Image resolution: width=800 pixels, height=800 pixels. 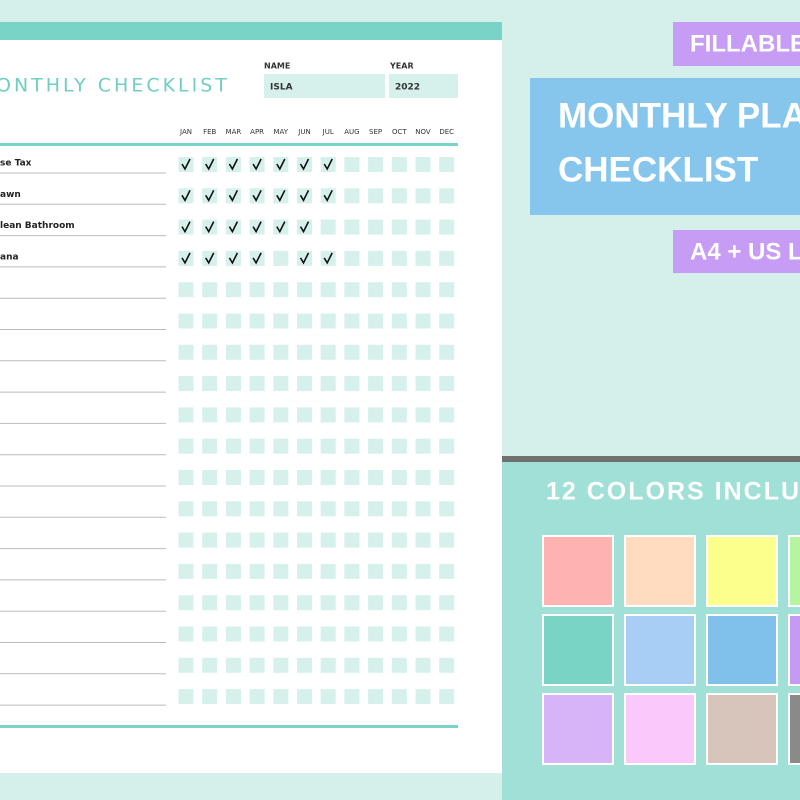 What do you see at coordinates (185, 132) in the screenshot?
I see `month-label: JAN` at bounding box center [185, 132].